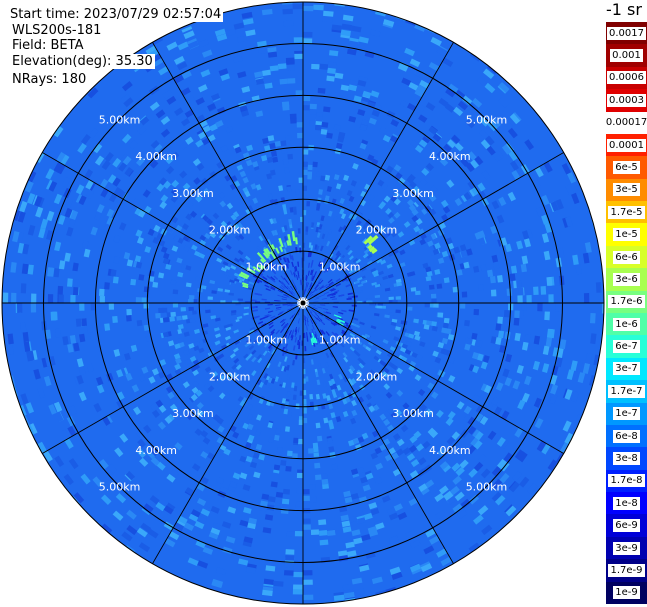 This screenshot has width=647, height=607. What do you see at coordinates (626, 100) in the screenshot?
I see `colorbar-tick-label: 0.0003` at bounding box center [626, 100].